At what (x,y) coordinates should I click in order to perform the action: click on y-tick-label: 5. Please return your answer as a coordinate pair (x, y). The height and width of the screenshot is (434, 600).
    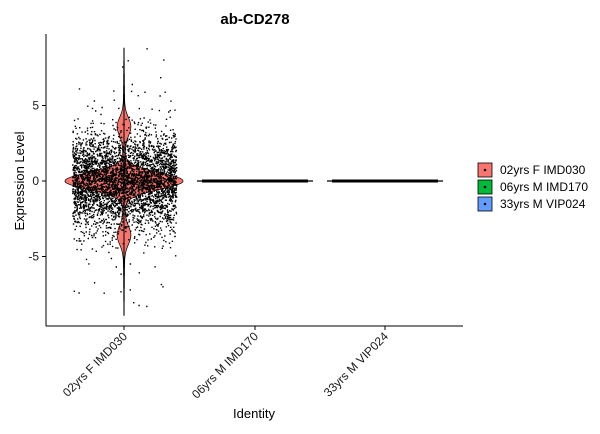
    Looking at the image, I should click on (35, 106).